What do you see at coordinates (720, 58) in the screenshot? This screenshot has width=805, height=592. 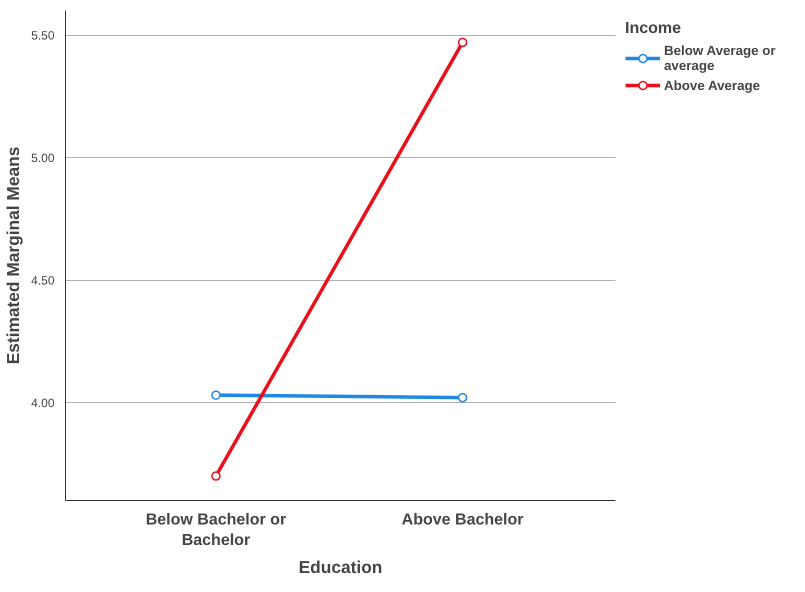 I see `legend-label: Below Average or average` at bounding box center [720, 58].